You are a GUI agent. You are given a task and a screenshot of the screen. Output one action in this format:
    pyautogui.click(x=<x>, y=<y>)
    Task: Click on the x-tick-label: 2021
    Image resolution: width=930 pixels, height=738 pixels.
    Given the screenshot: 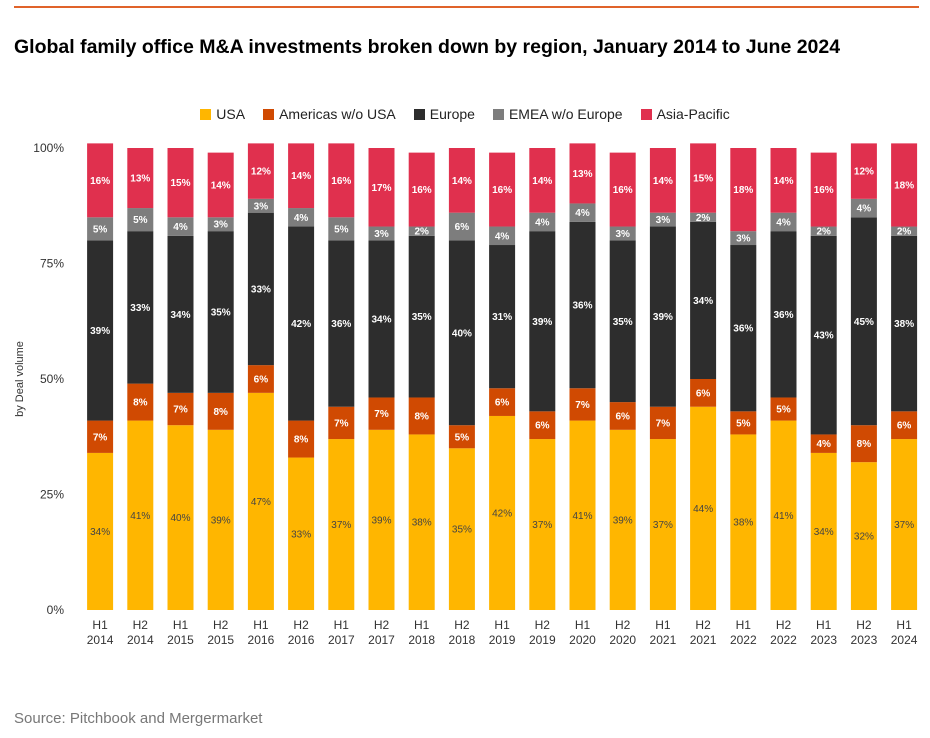 What is the action you would take?
    pyautogui.click(x=703, y=640)
    